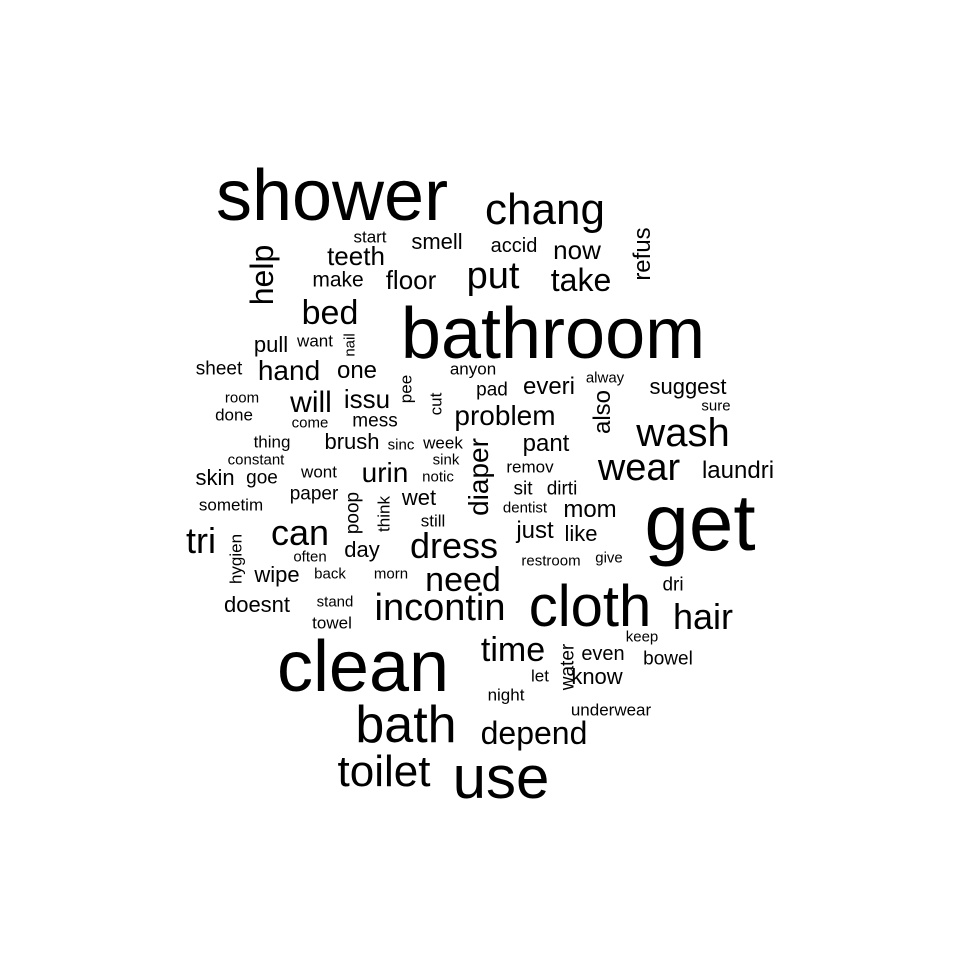  I want to click on word-one: one, so click(357, 370).